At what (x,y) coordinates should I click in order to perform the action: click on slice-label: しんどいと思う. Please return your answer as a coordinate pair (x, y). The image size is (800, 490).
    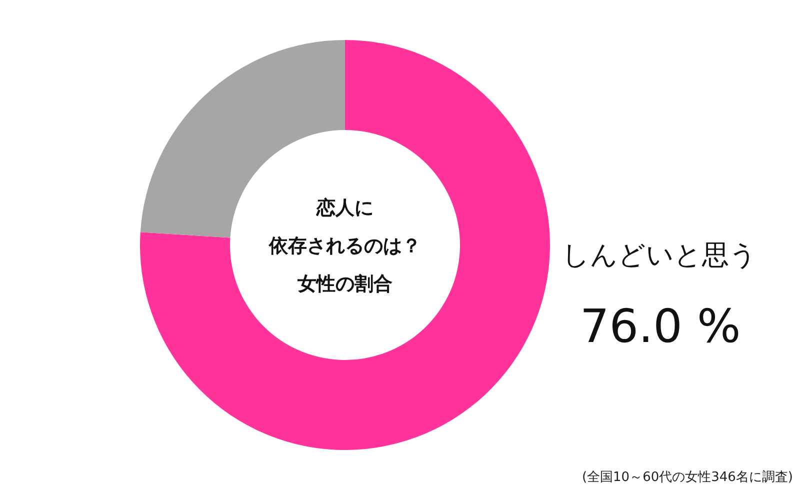
    Looking at the image, I should click on (659, 255).